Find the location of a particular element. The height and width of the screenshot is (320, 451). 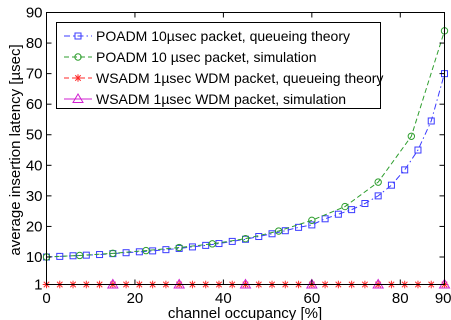

x-tick-label: 80 is located at coordinates (400, 298).